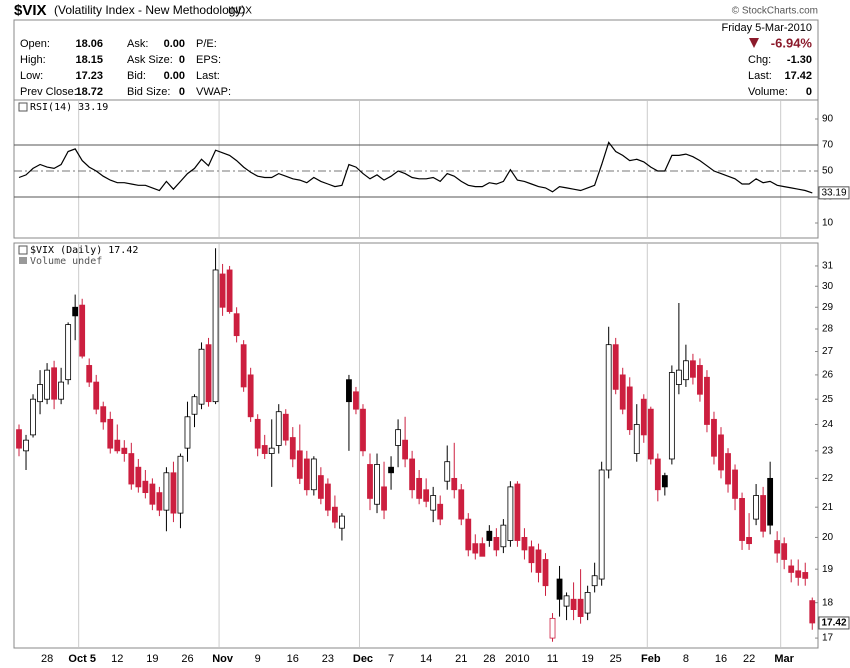  What do you see at coordinates (798, 76) in the screenshot?
I see `quote-value: 17.42` at bounding box center [798, 76].